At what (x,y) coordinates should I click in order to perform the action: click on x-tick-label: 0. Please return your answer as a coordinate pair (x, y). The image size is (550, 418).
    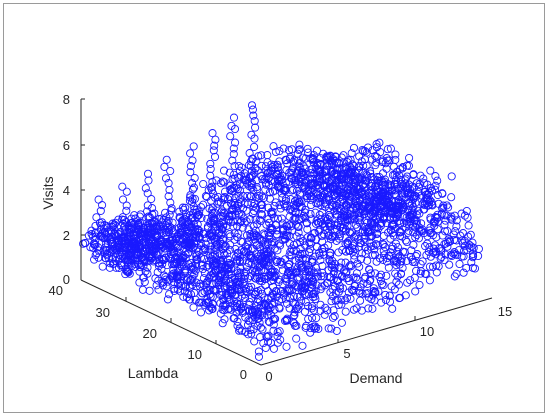
    Looking at the image, I should click on (268, 376).